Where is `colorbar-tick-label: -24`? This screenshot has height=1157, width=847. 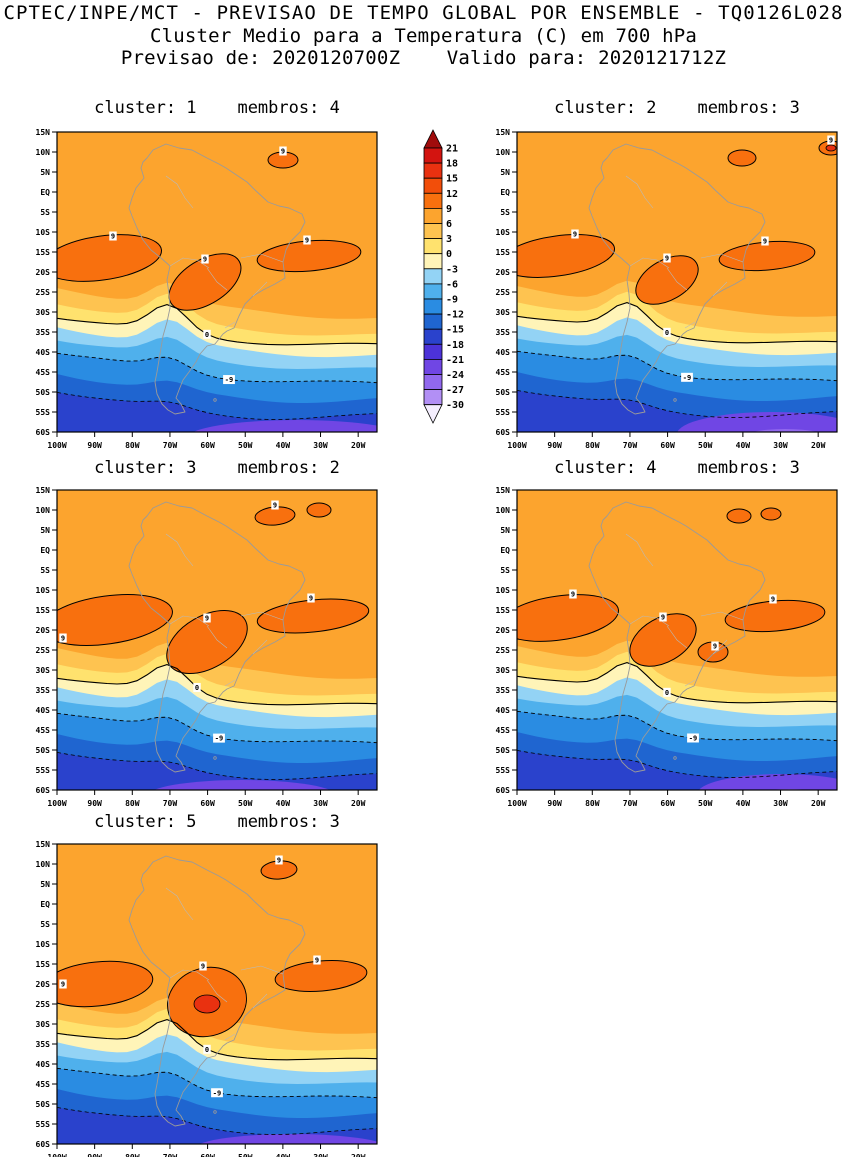
colorbar-tick-label: -24 is located at coordinates (455, 375).